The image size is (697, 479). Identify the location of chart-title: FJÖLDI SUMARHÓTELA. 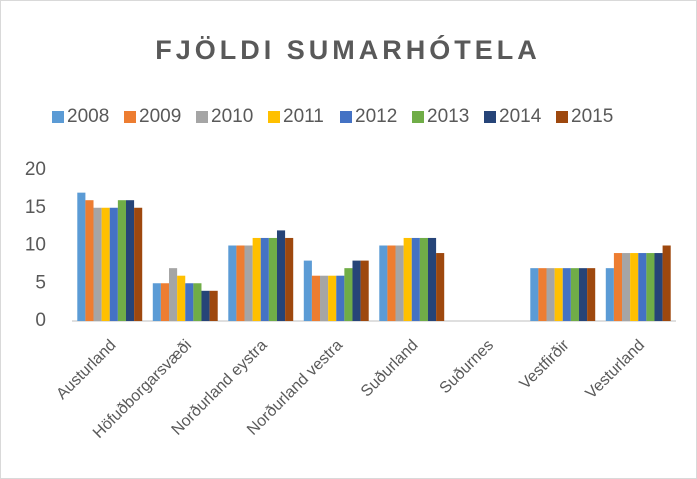
(348, 49).